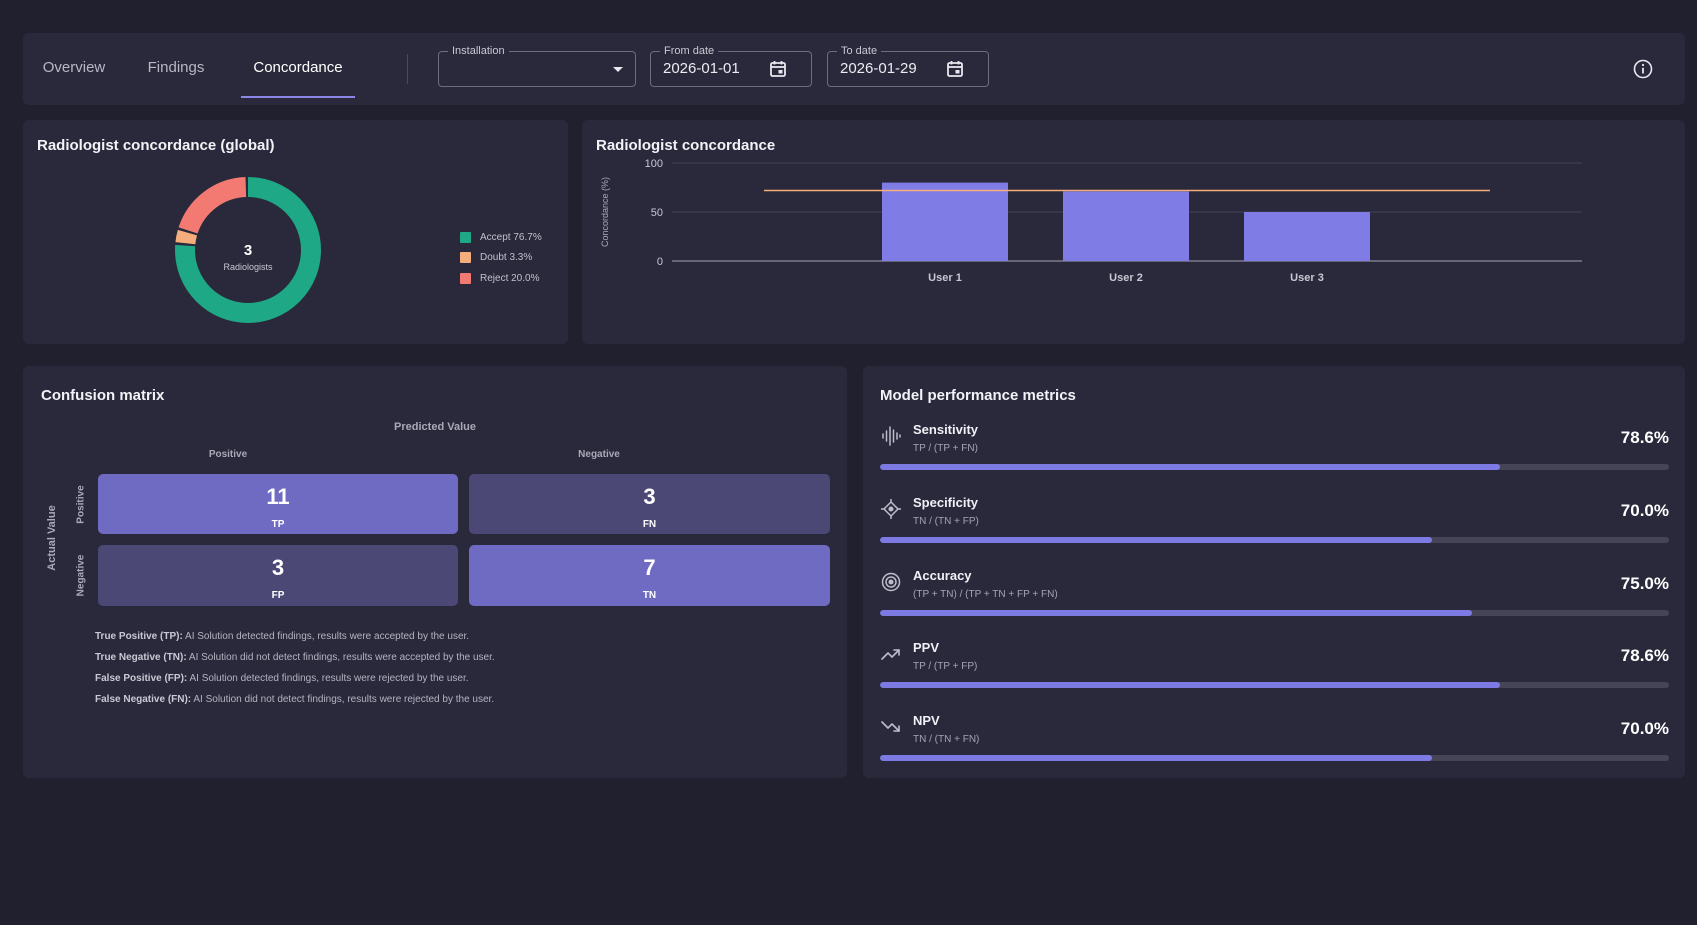 This screenshot has width=1697, height=925. I want to click on predicted-value-label: Predicted Value, so click(435, 427).